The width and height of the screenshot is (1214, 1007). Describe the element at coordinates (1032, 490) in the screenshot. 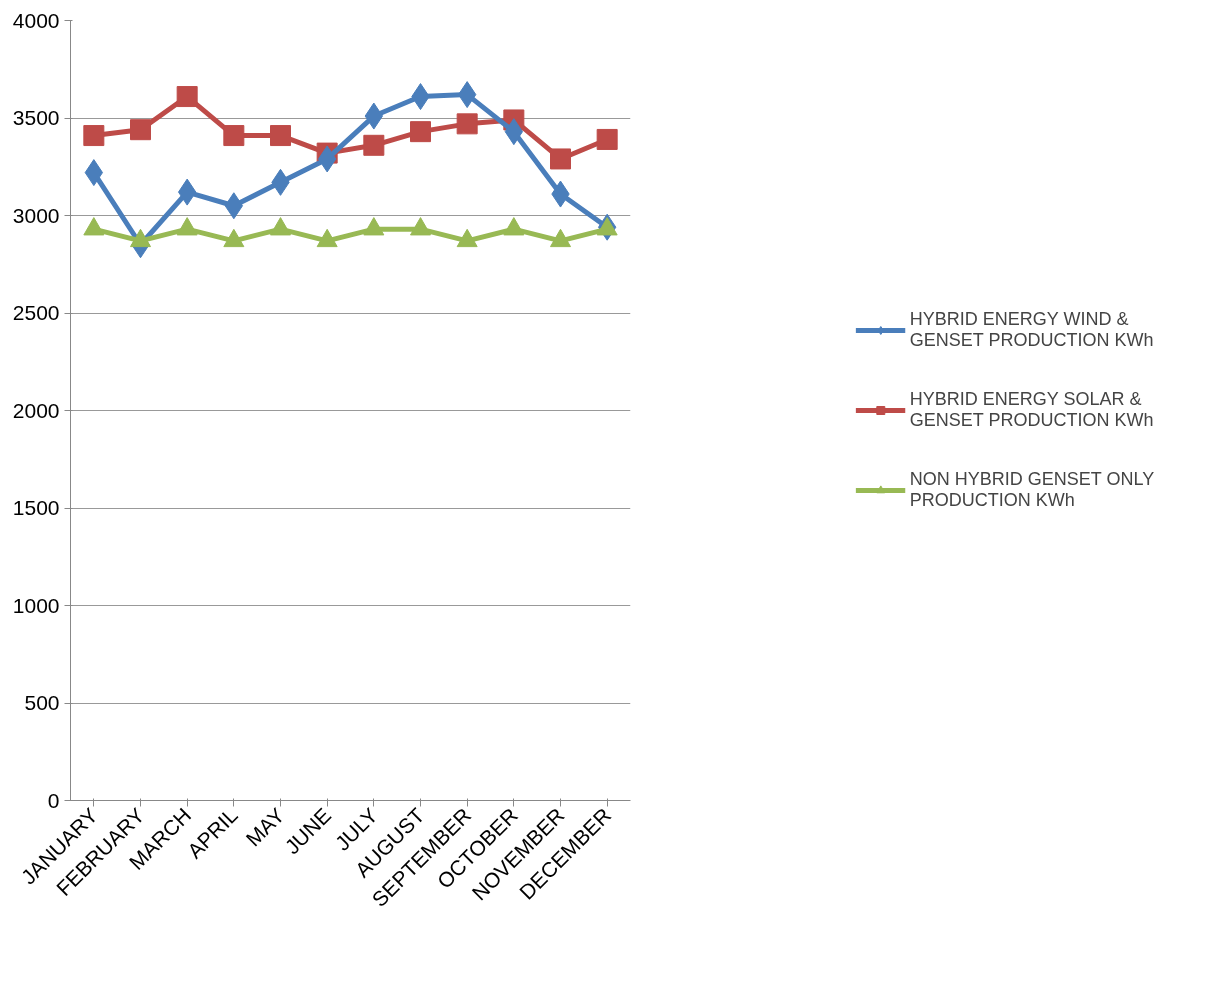

I see `legend-label: NON HYBRID GENSET ONLY PRODUCTION KWh` at that location.